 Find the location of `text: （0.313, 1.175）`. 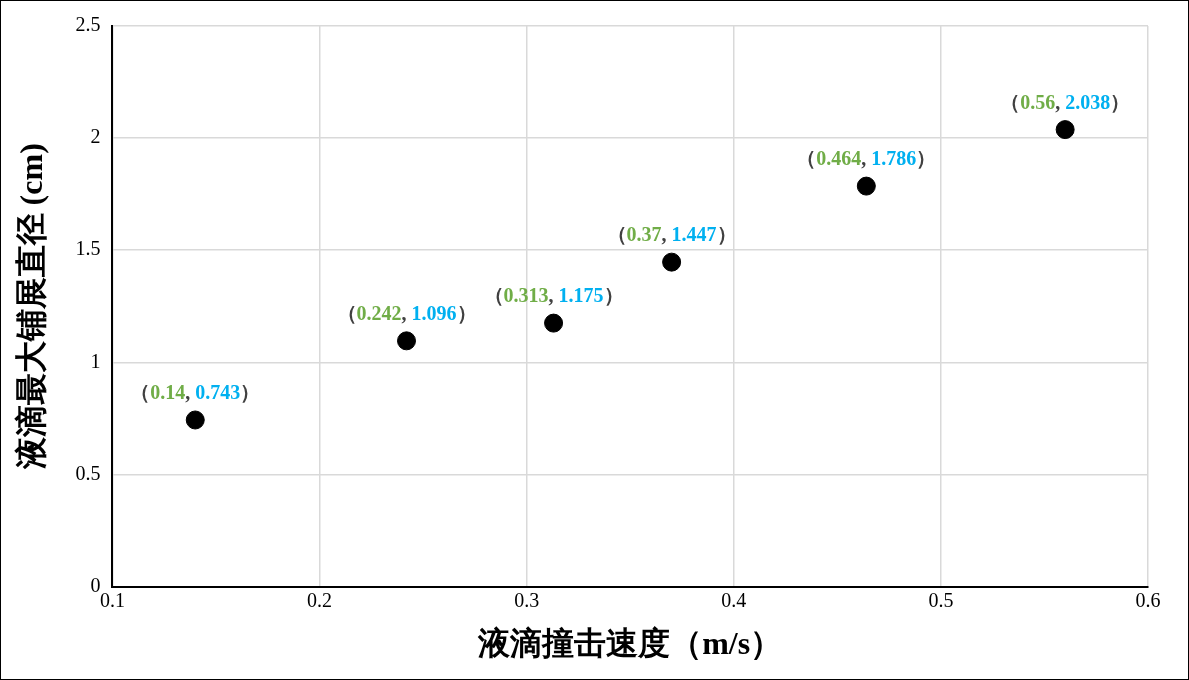

text: （0.313, 1.175） is located at coordinates (553, 295).